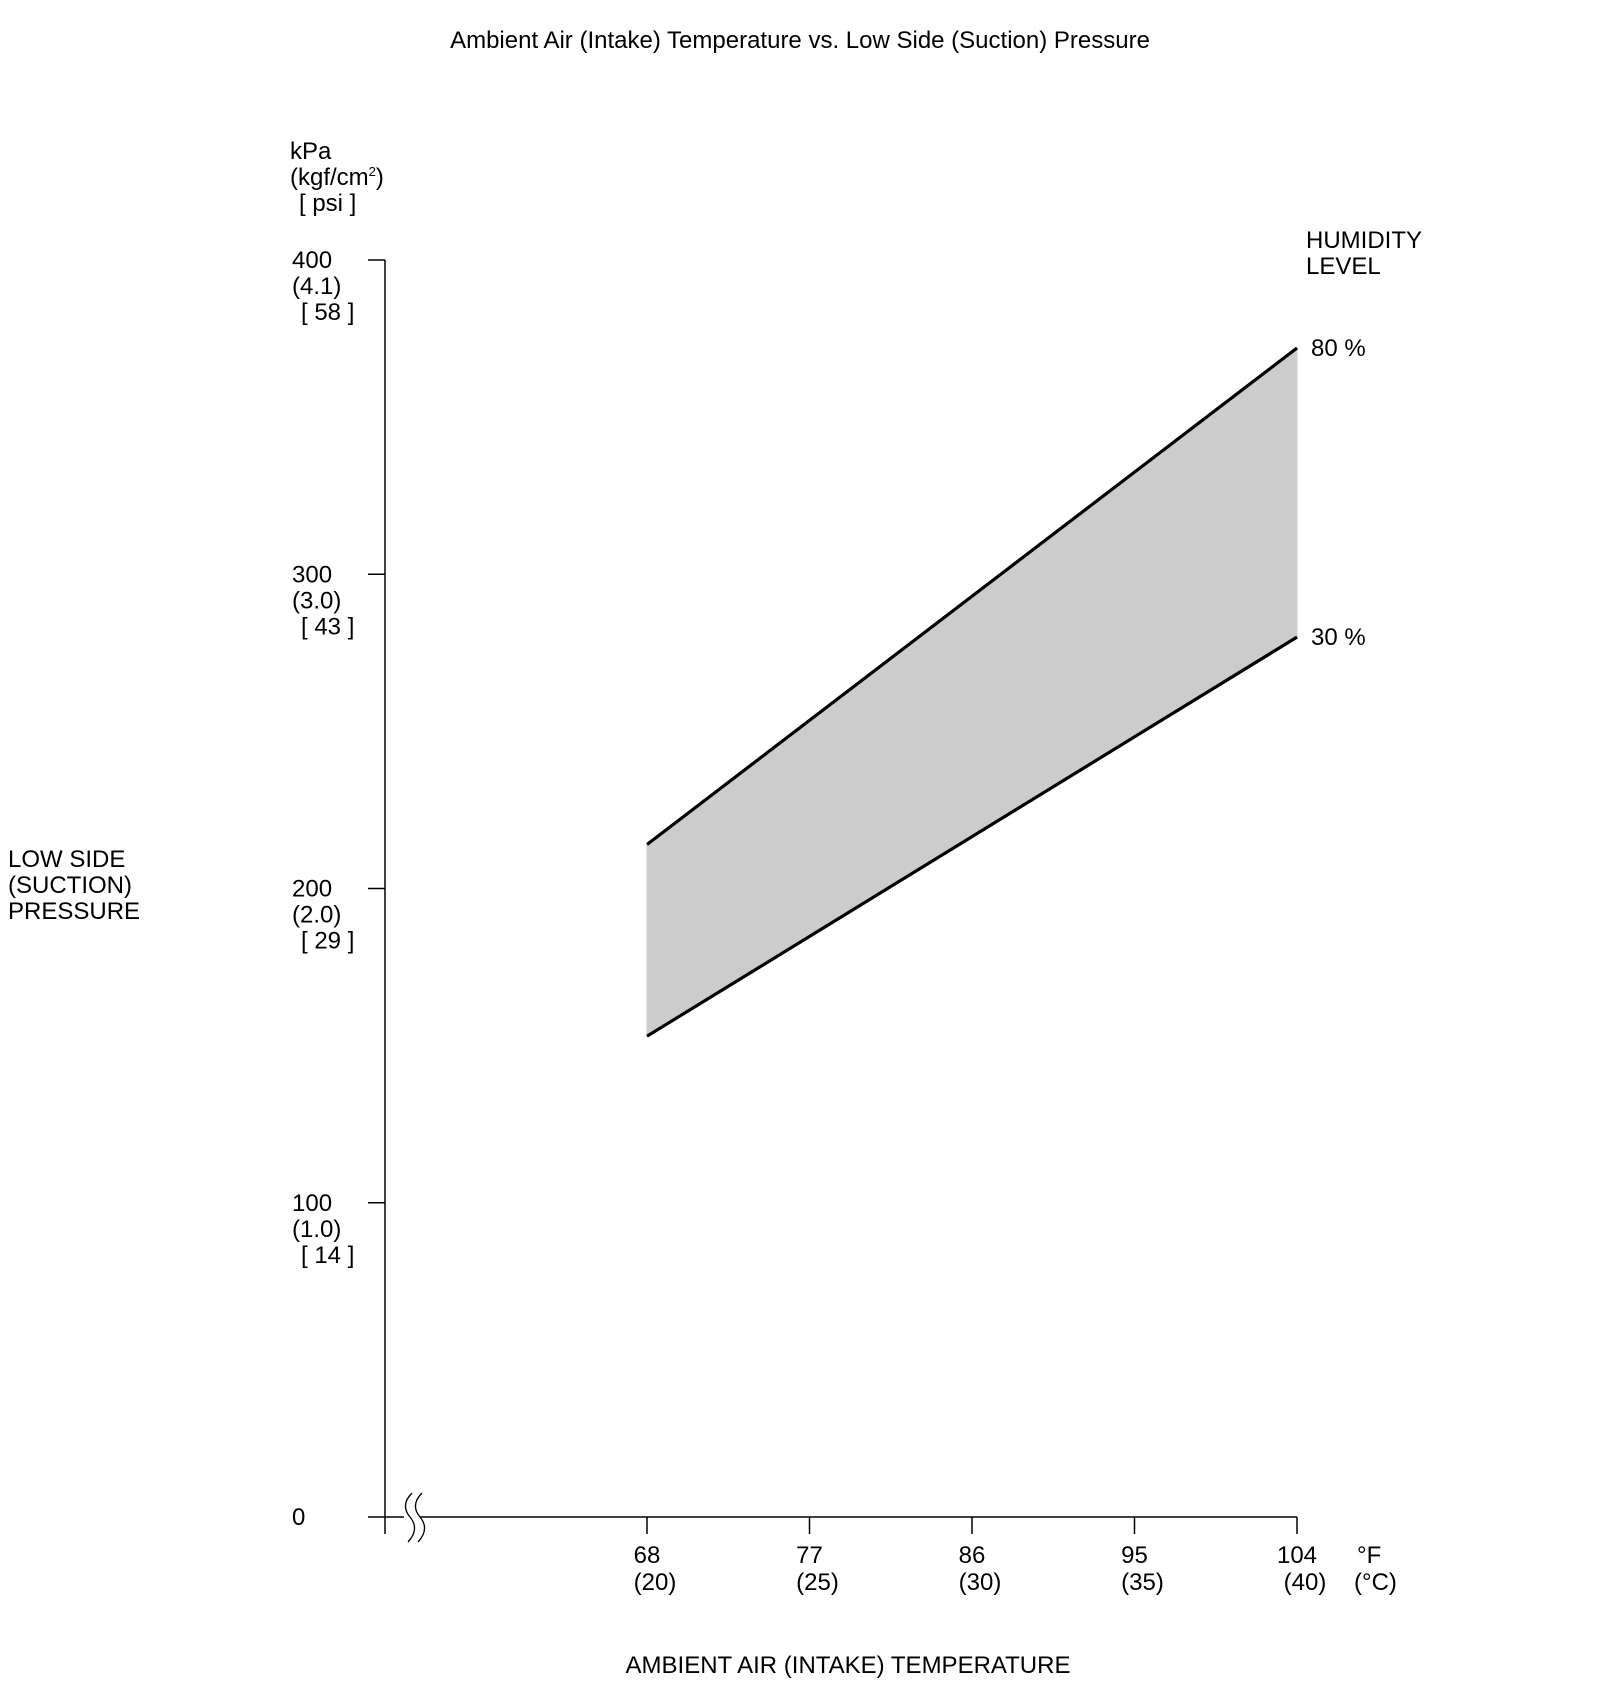 This screenshot has height=1695, width=1600. Describe the element at coordinates (327, 203) in the screenshot. I see `y-units-psi: [ psi ]` at that location.